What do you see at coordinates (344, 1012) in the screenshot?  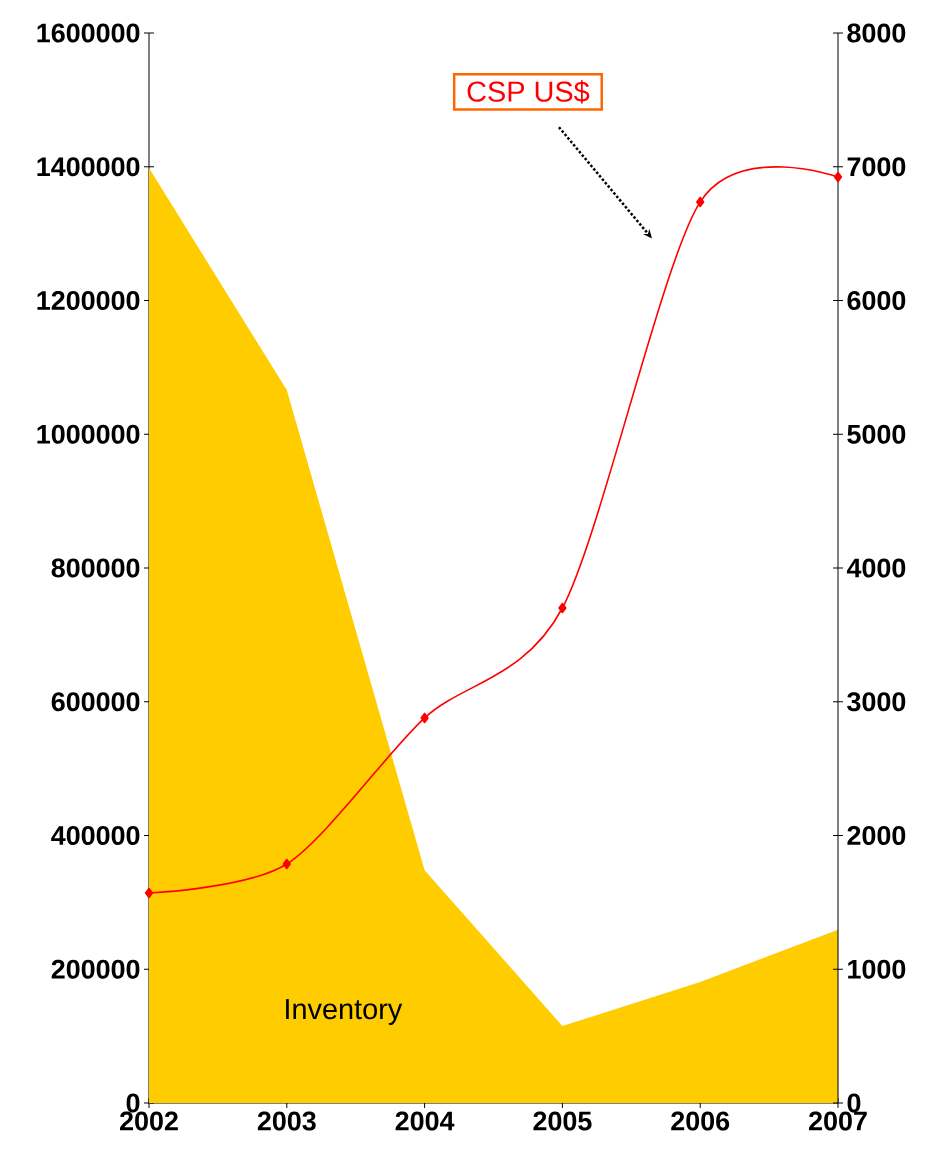 I see `series-label: Inventory` at bounding box center [344, 1012].